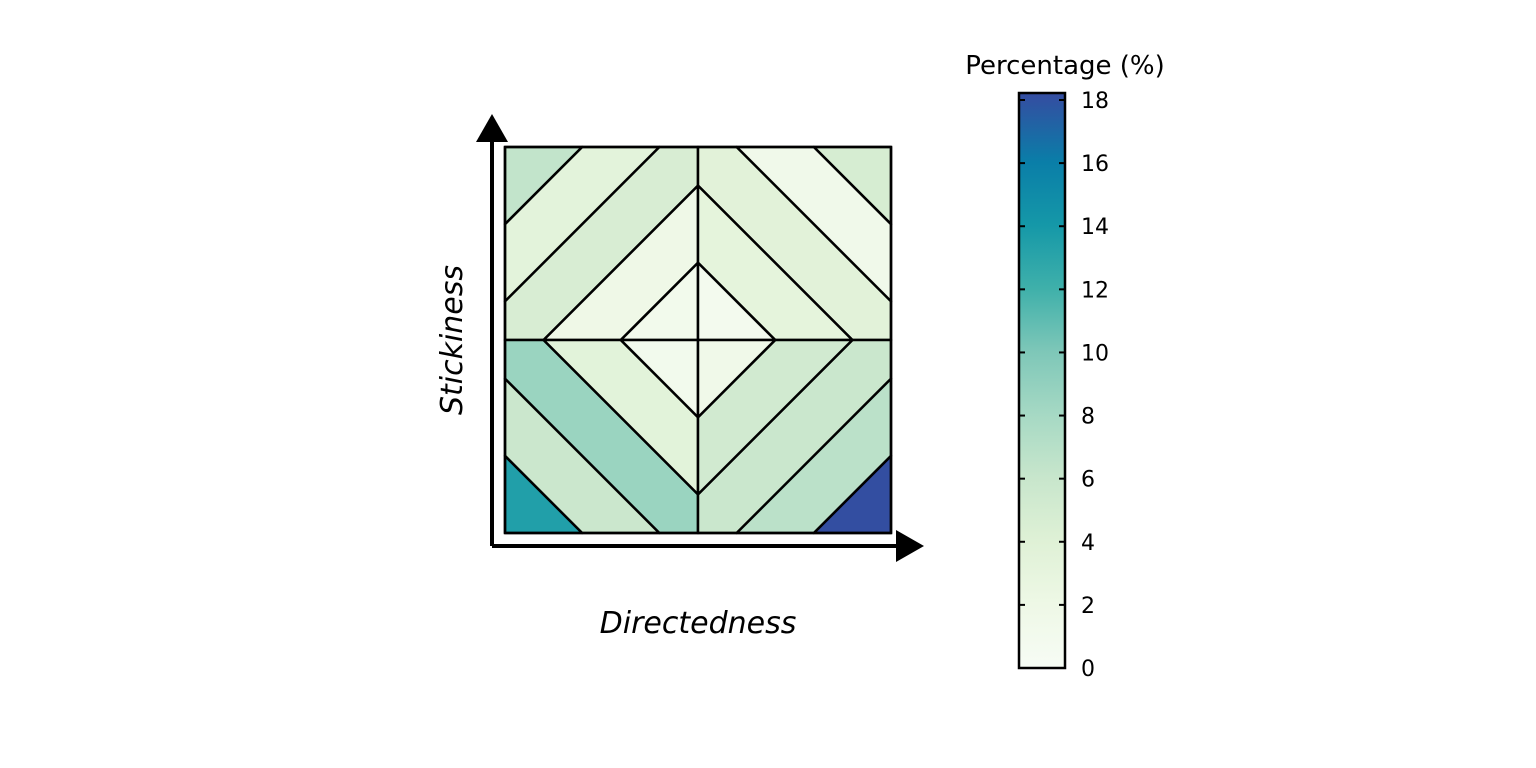  I want to click on colorbar-gradient, so click(1042, 380).